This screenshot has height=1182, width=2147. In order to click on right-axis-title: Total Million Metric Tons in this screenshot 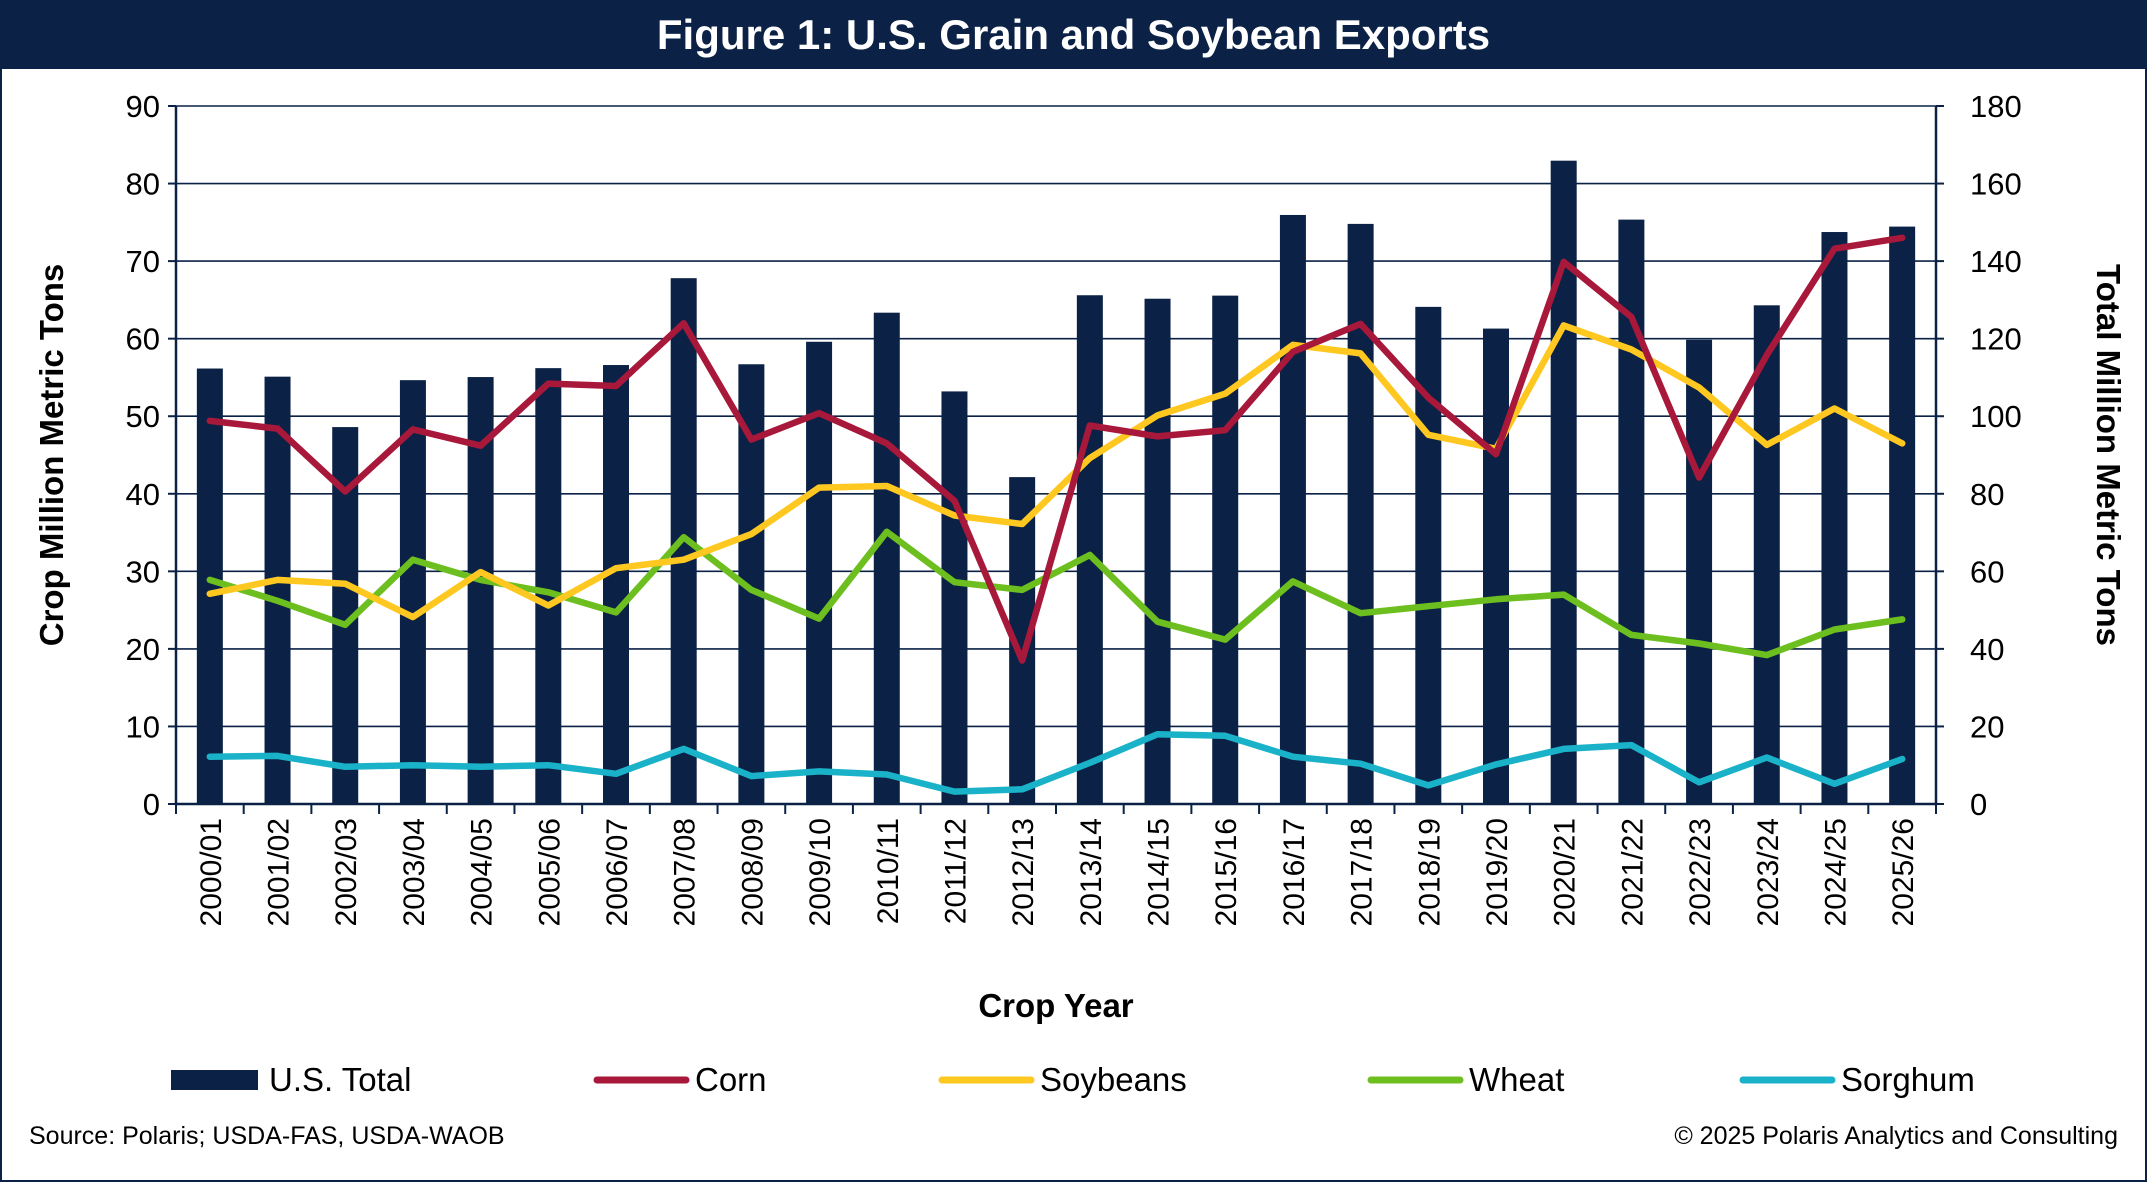, I will do `click(2108, 455)`.